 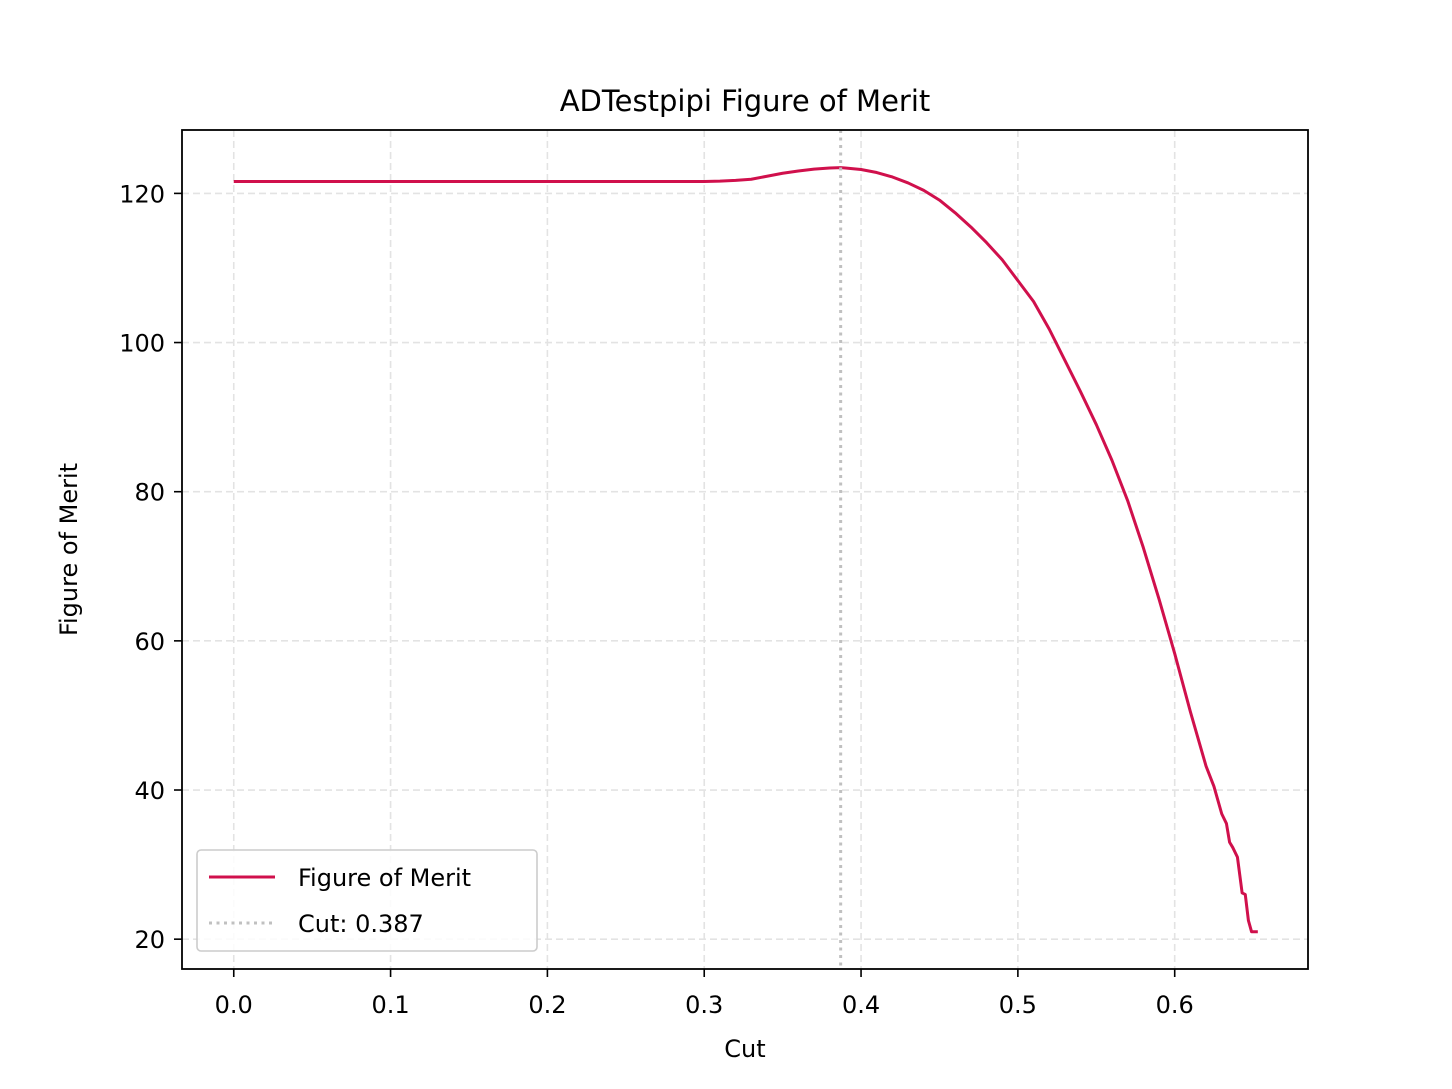 What do you see at coordinates (149, 940) in the screenshot?
I see `y-tick-label: 20` at bounding box center [149, 940].